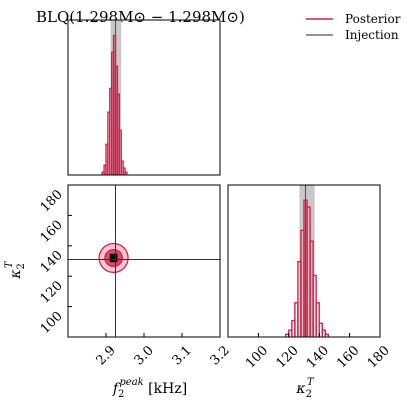 Image resolution: width=407 pixels, height=409 pixels. Describe the element at coordinates (144, 261) in the screenshot. I see `joint-frame` at that location.